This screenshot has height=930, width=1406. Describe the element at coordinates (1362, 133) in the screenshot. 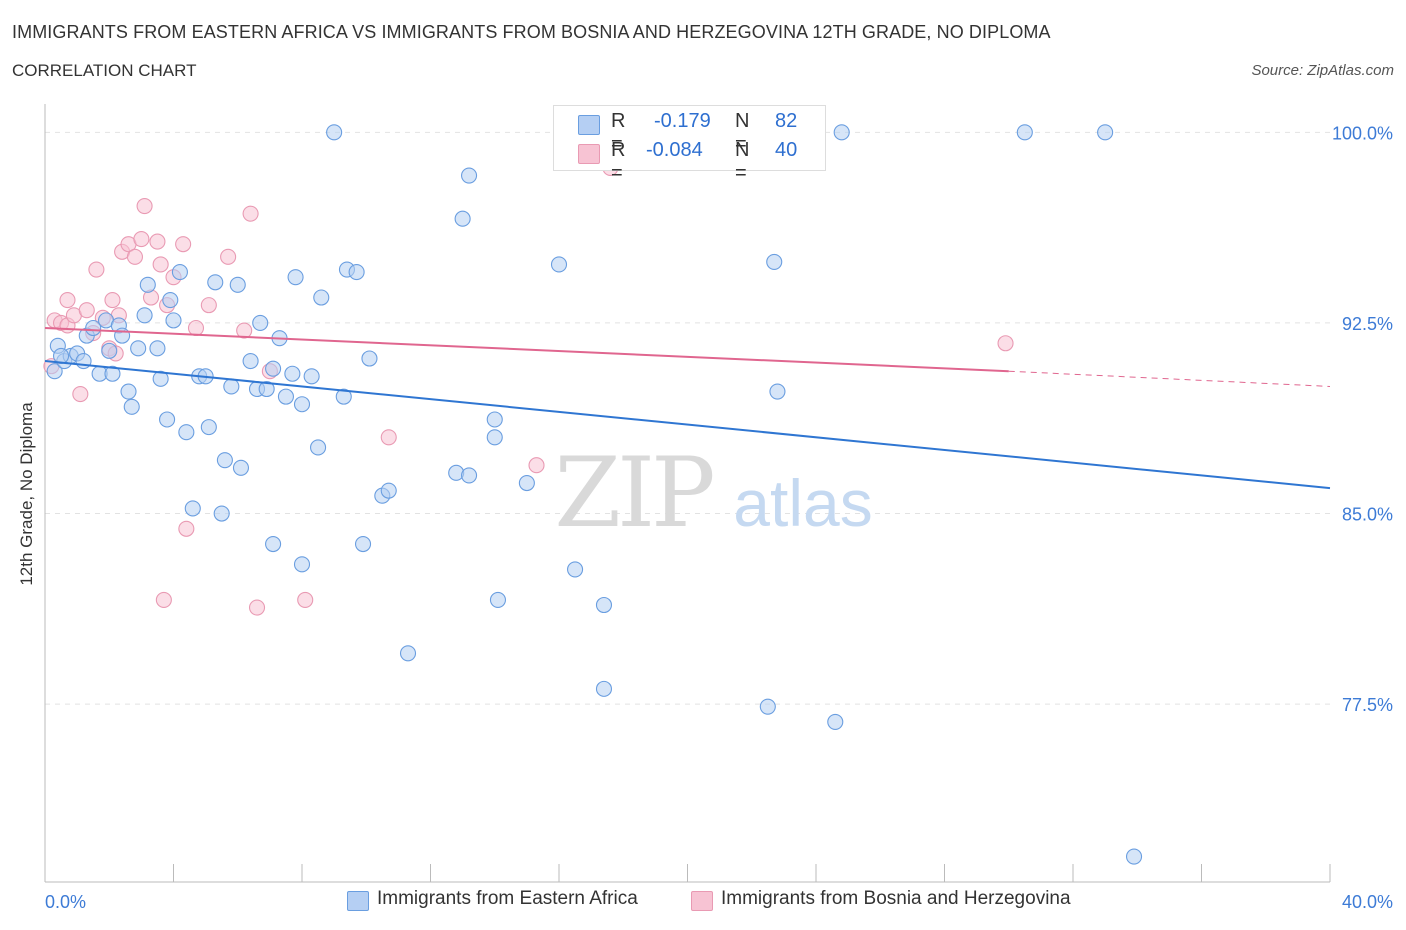

I see `y-tick-label: 100.0%` at that location.